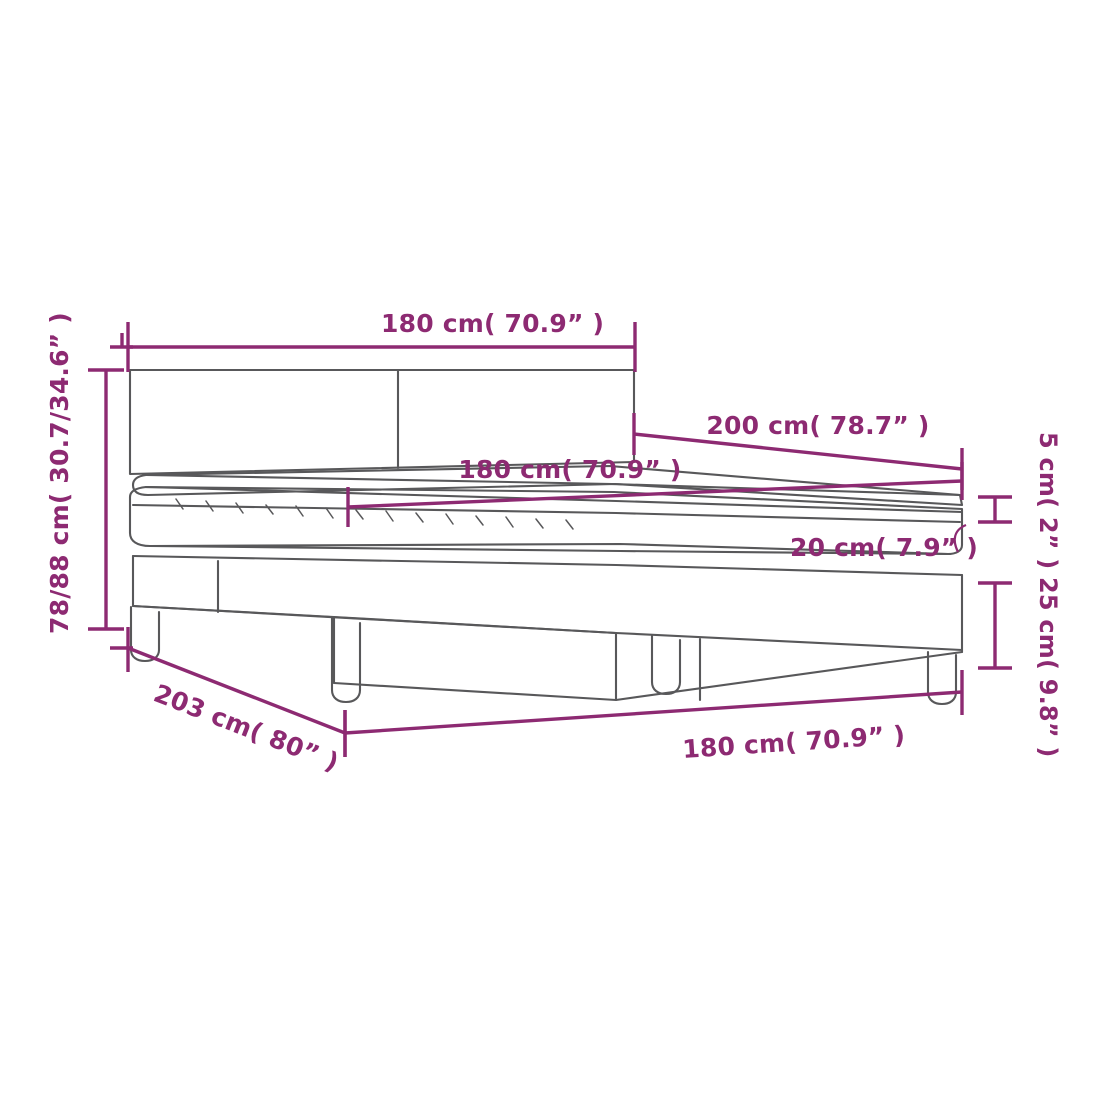  I want to click on label-mattress-width: 180 cm( 70.9” ), so click(569, 469).